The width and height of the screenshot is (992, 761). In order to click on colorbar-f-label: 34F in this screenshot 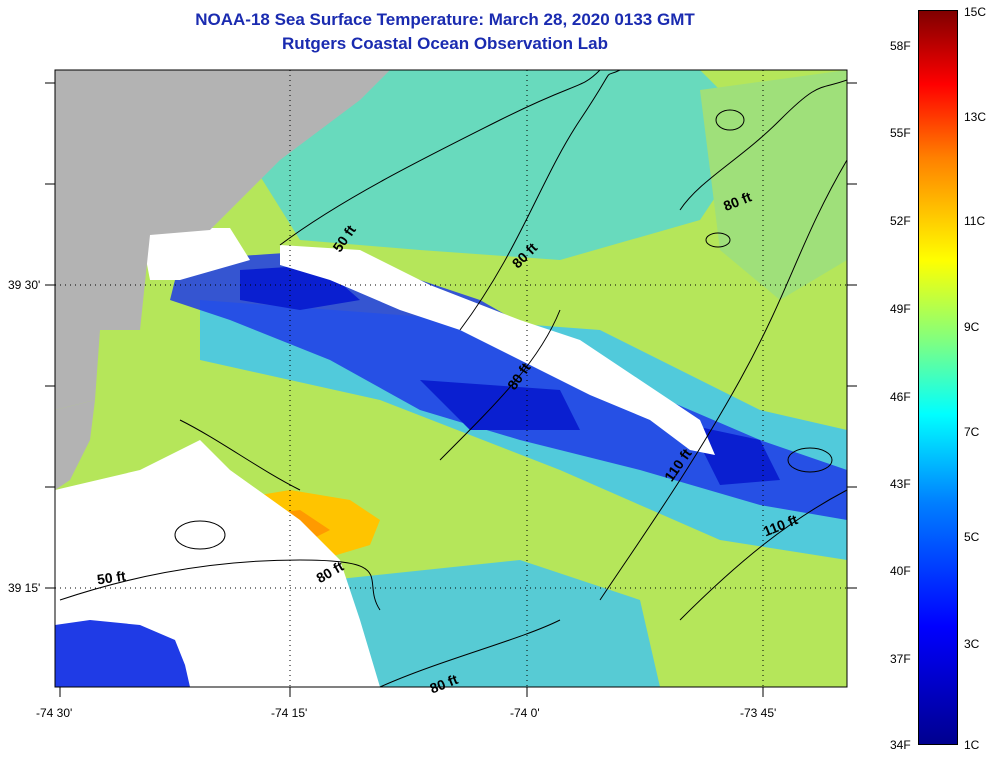, I will do `click(900, 745)`.